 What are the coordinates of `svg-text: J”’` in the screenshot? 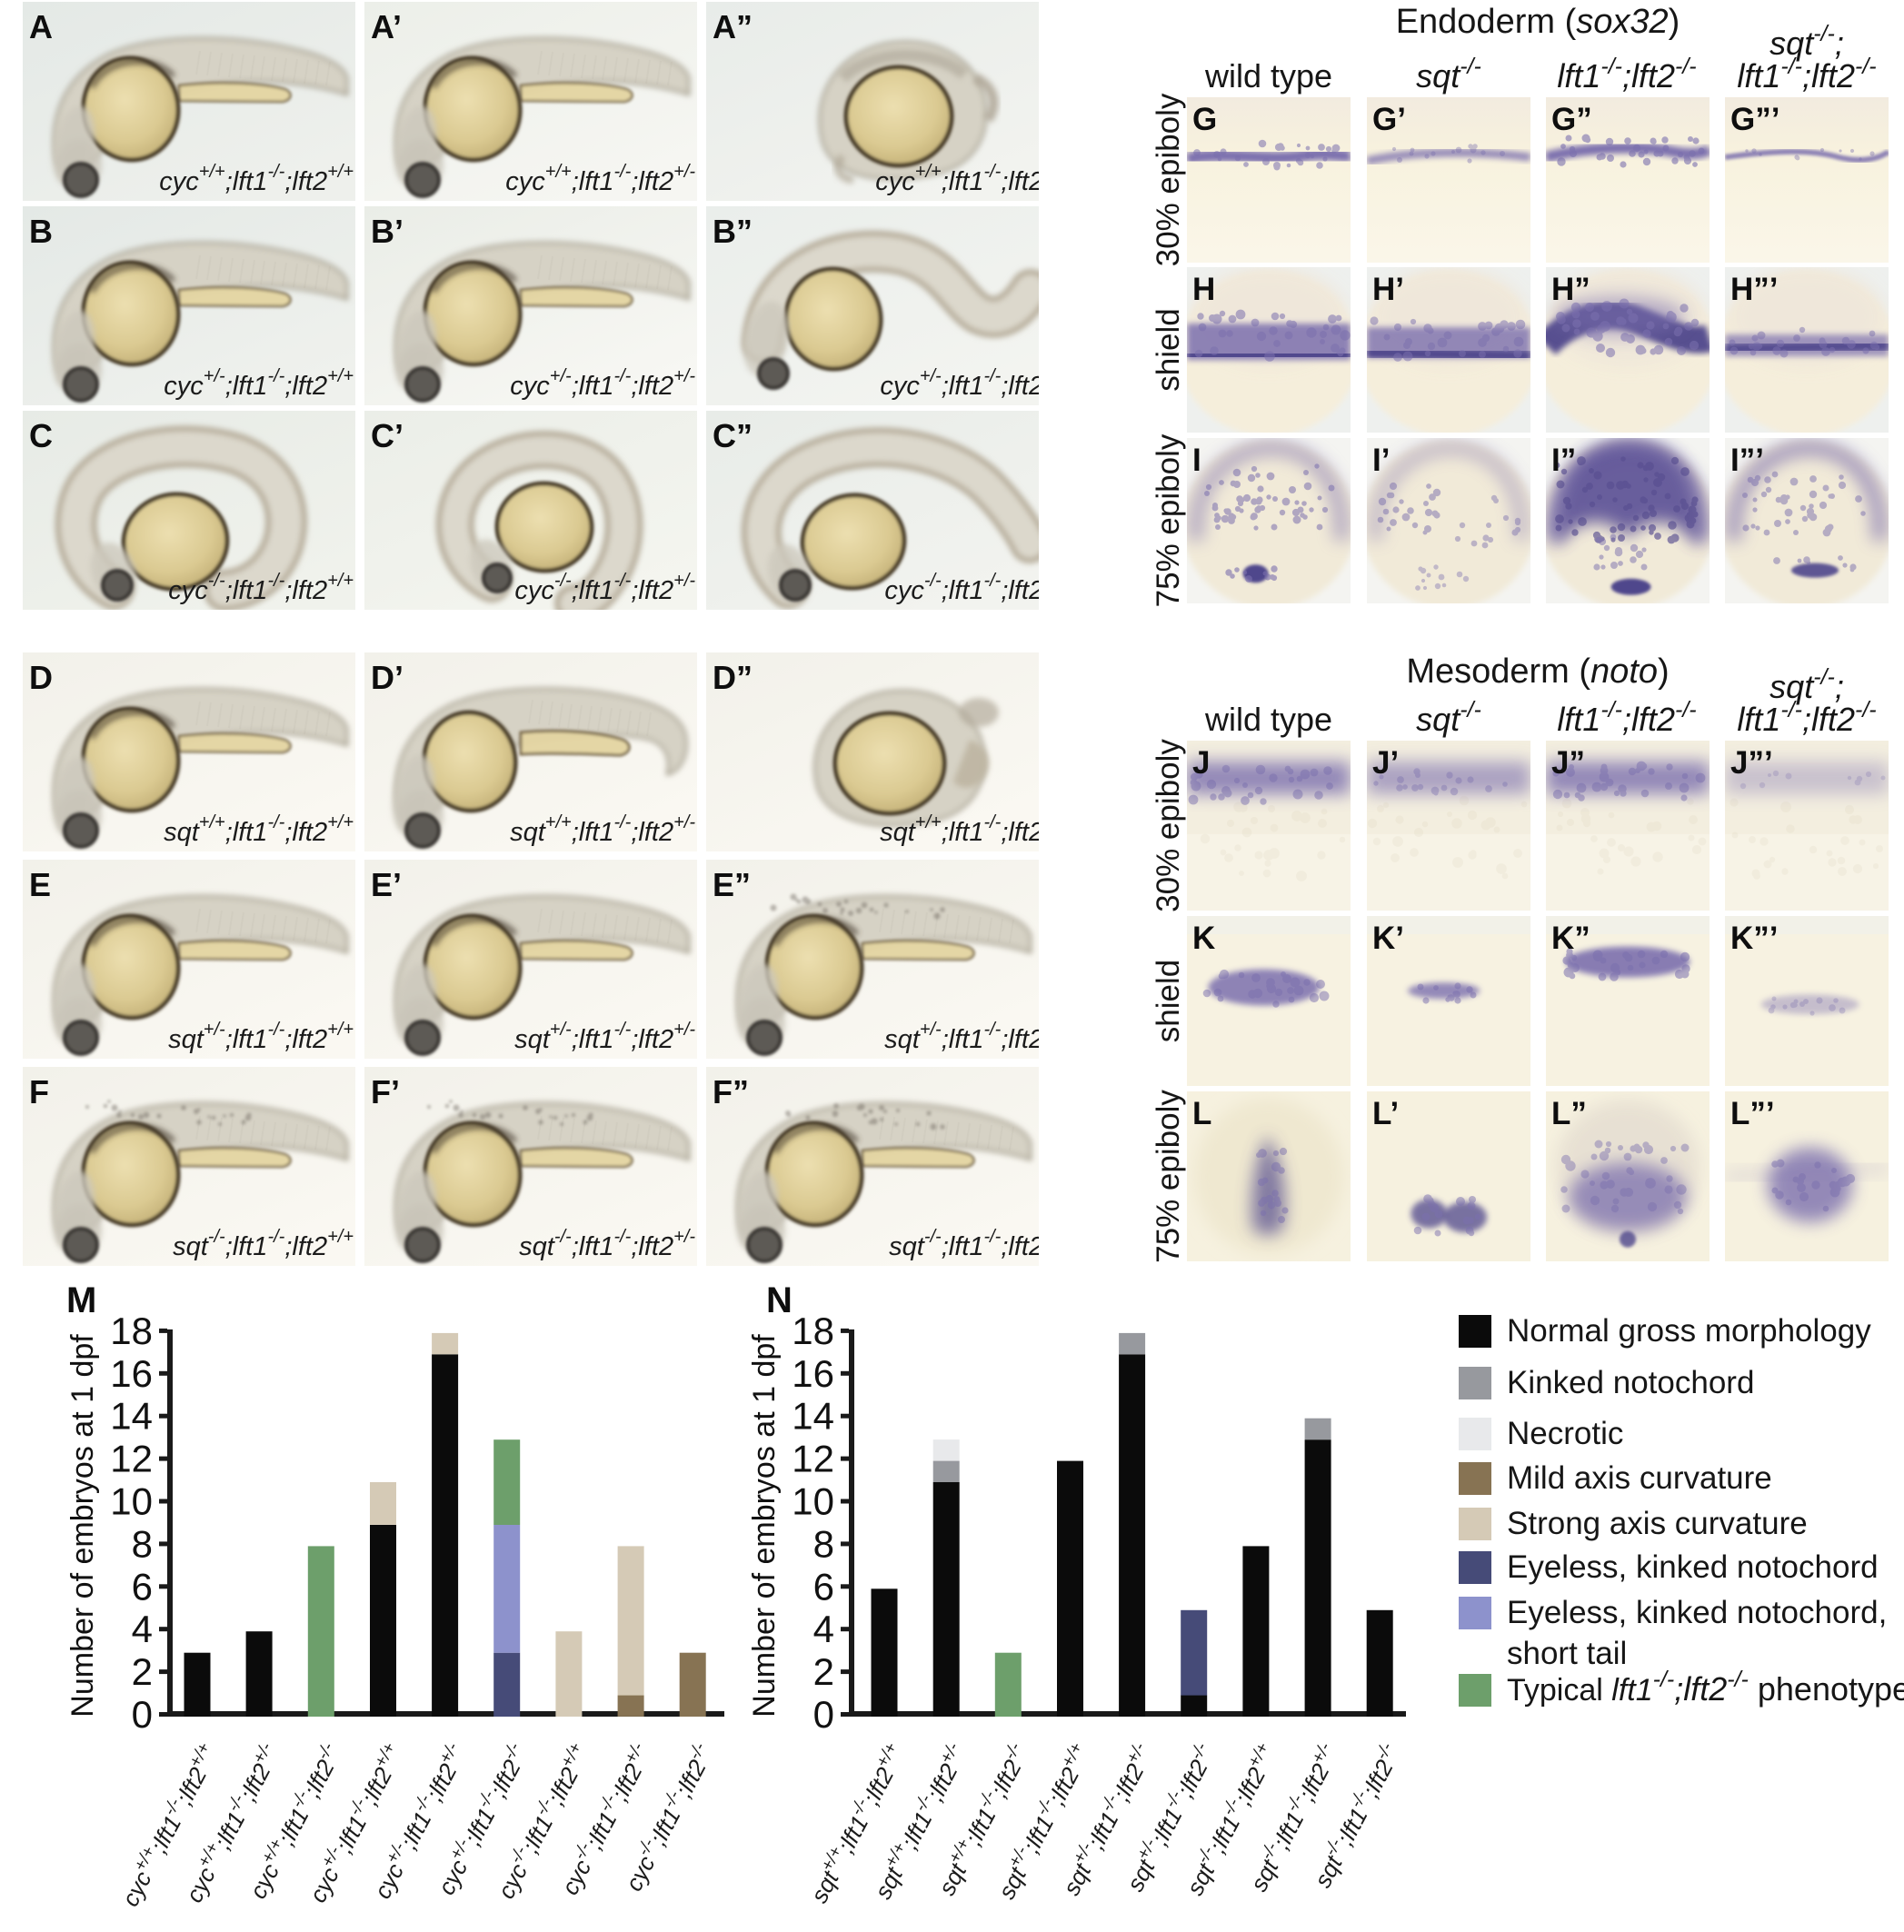 It's located at (1752, 763).